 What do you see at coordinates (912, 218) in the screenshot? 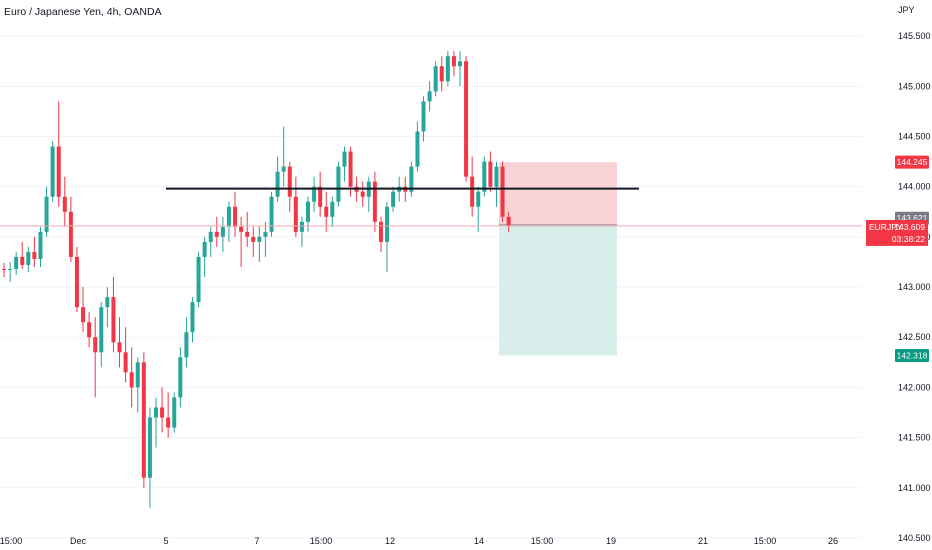
I see `entry-price-badge-text: 143.621` at bounding box center [912, 218].